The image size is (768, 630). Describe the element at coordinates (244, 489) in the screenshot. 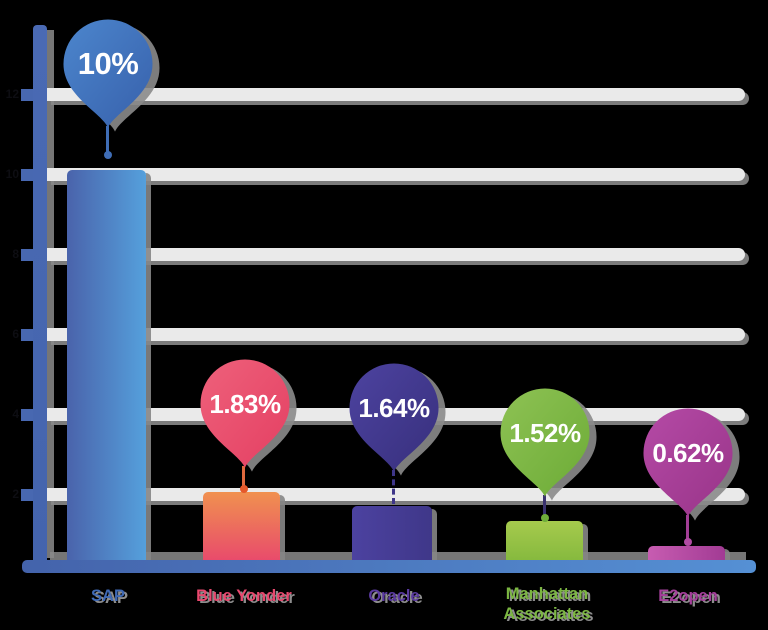

I see `string-dot-blue-yonder` at that location.